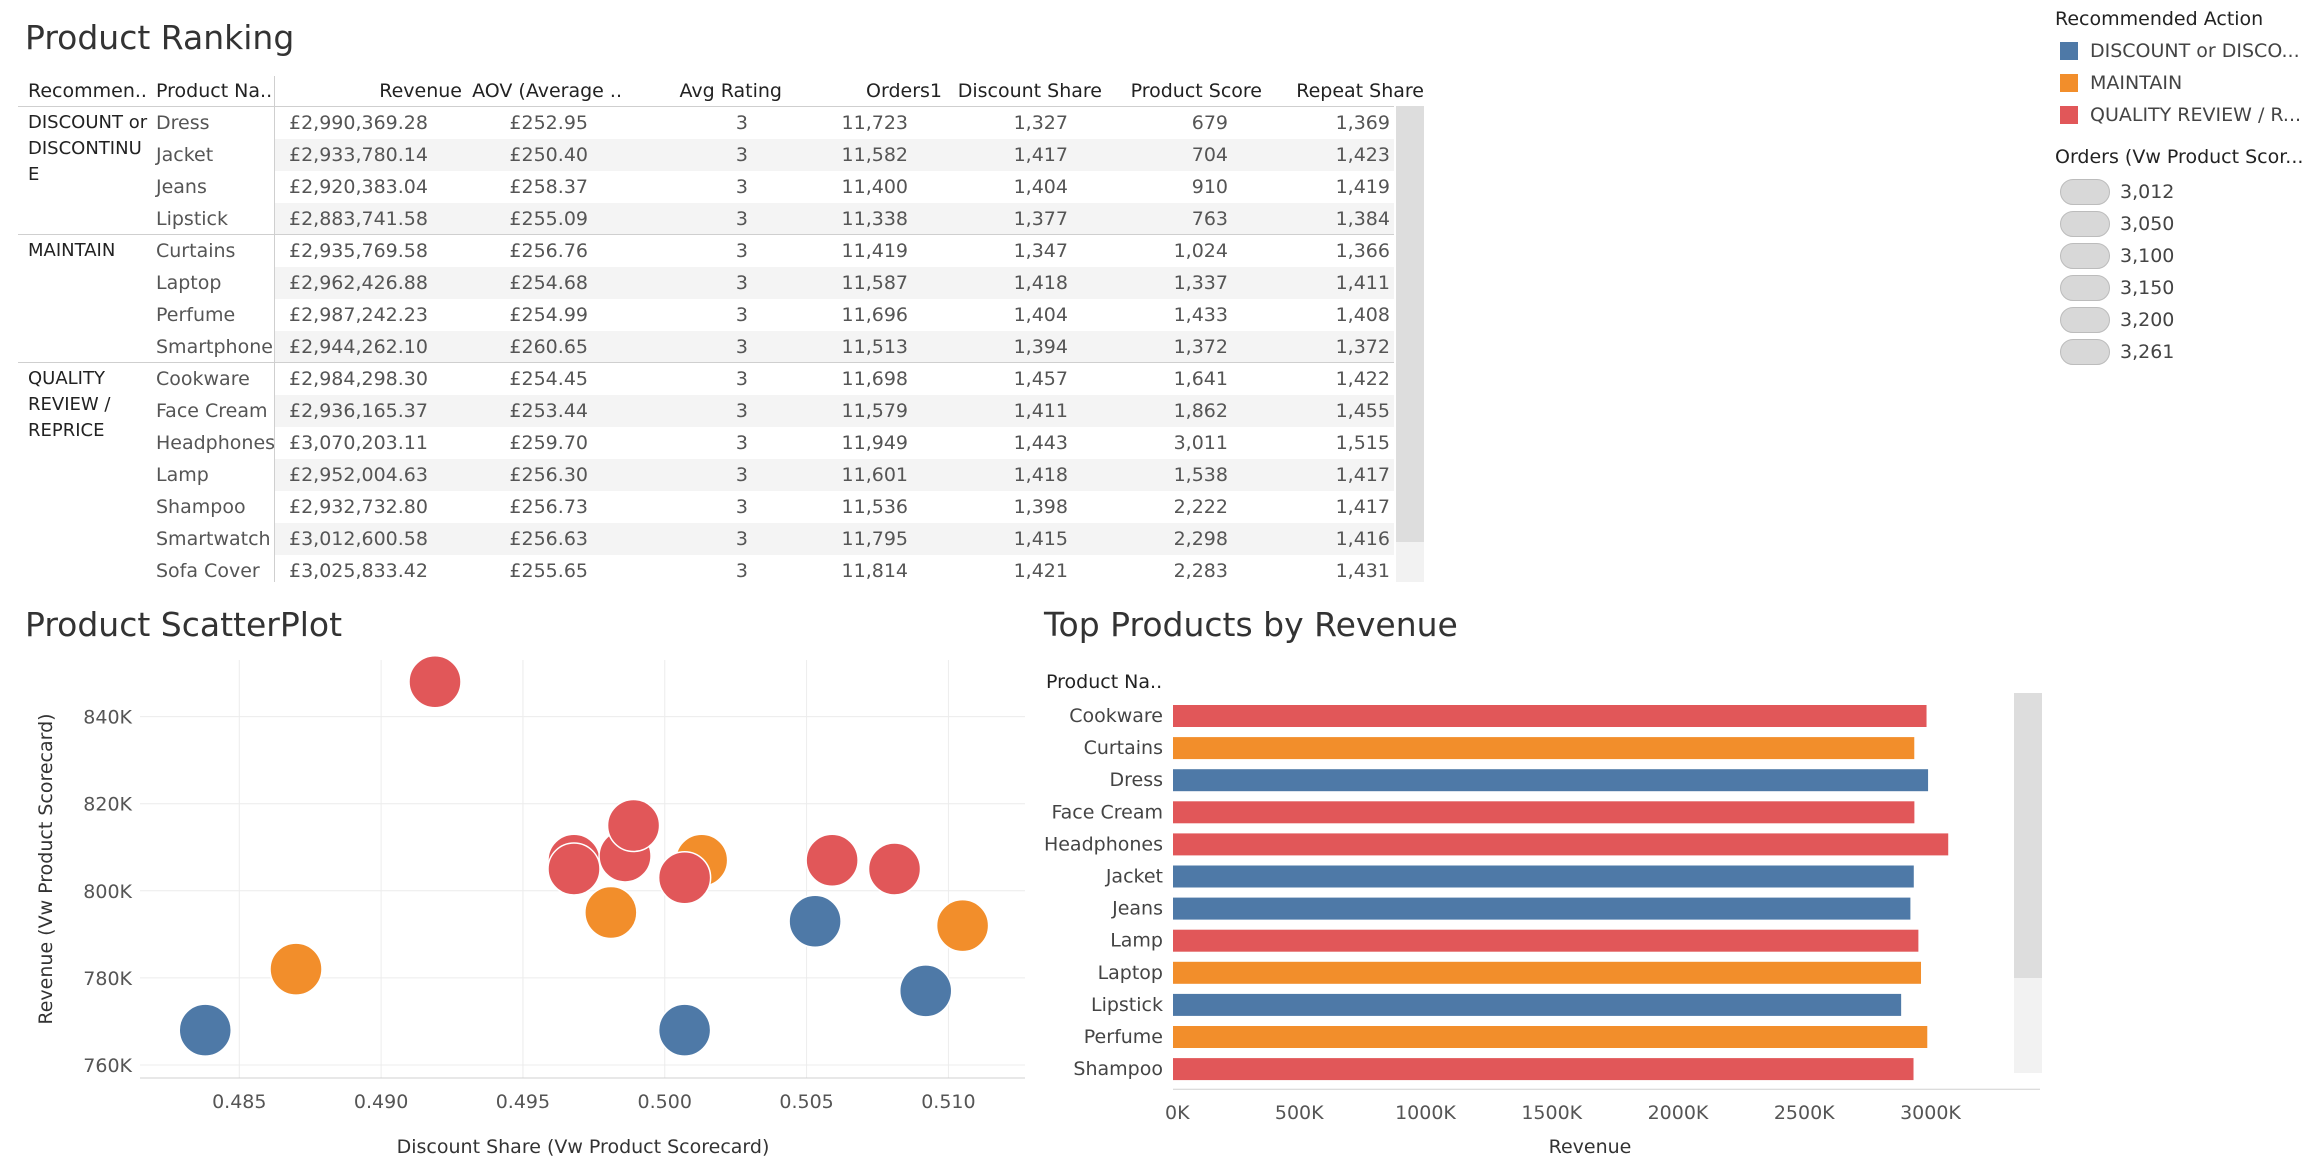 This screenshot has height=1168, width=2316. I want to click on value-cell: 11,795, so click(874, 539).